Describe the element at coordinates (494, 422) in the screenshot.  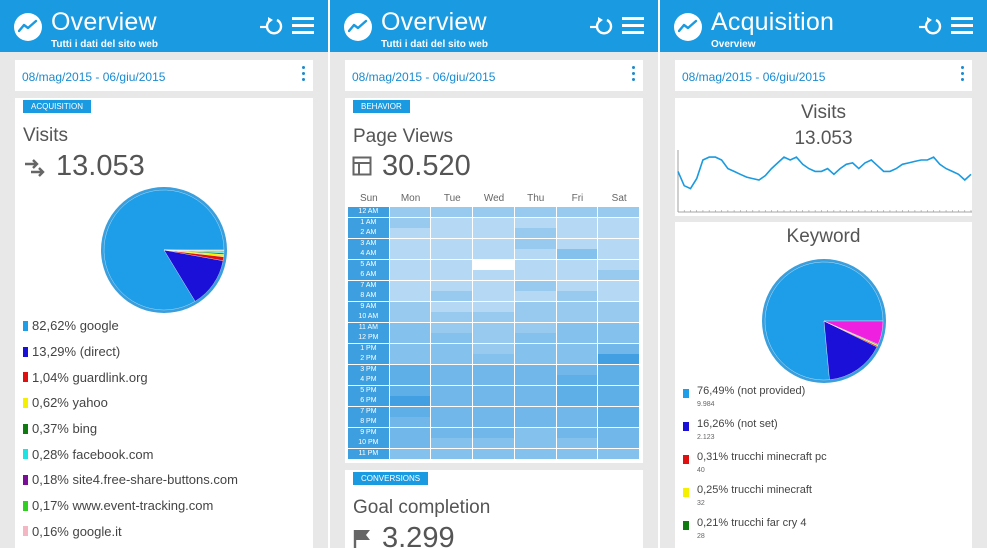
I see `heatmap-row: 8 PM` at that location.